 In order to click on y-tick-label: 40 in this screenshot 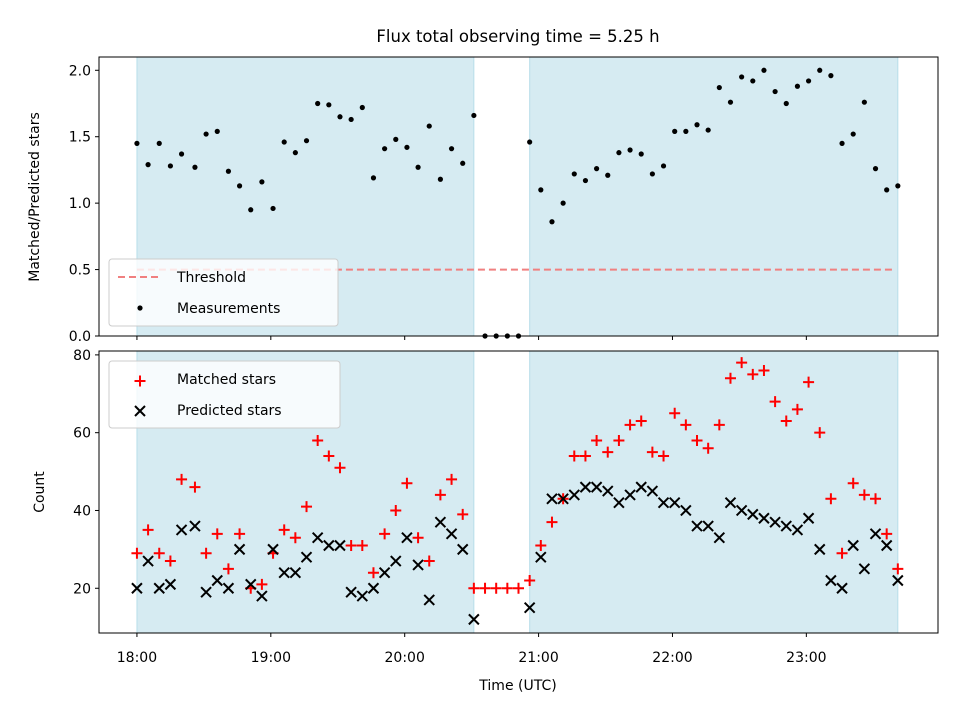, I will do `click(82, 511)`.